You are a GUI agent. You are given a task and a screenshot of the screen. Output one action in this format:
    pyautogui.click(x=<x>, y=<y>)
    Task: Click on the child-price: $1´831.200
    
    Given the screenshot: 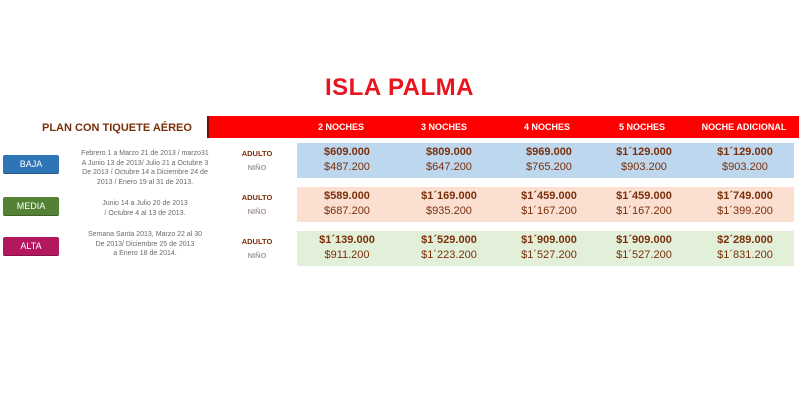 What is the action you would take?
    pyautogui.click(x=745, y=255)
    